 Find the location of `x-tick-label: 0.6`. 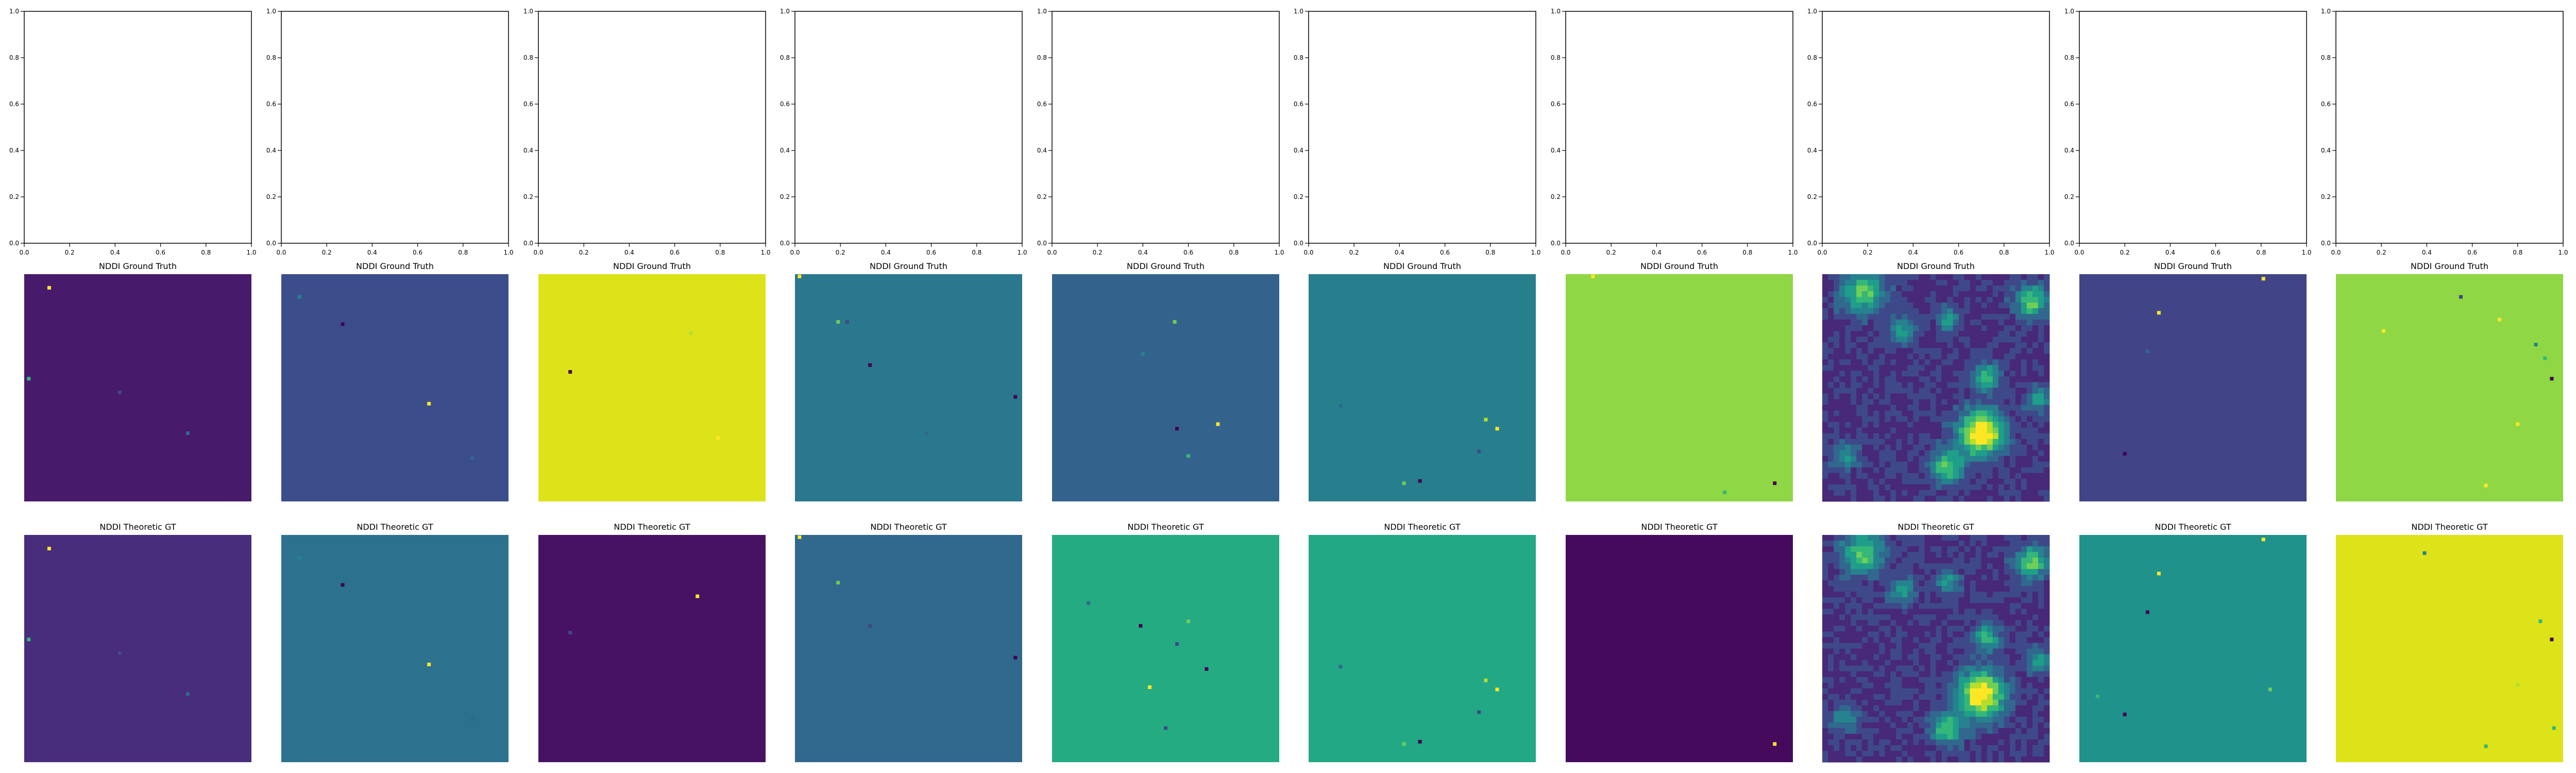

x-tick-label: 0.6 is located at coordinates (1188, 252).